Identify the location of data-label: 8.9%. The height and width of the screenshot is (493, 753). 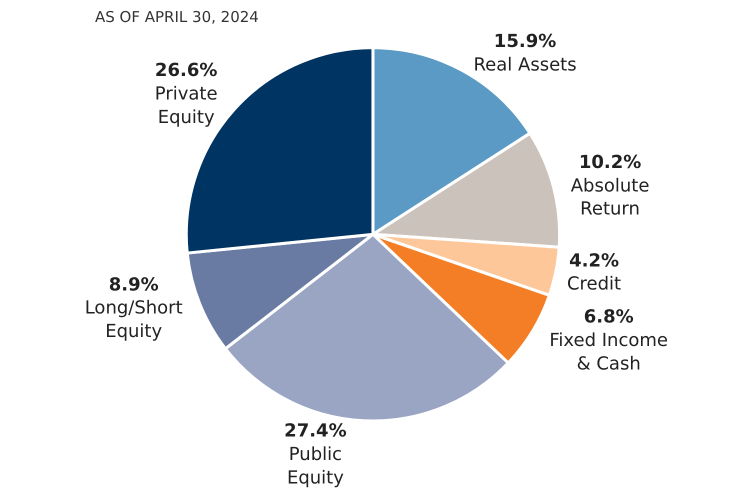
(133, 285).